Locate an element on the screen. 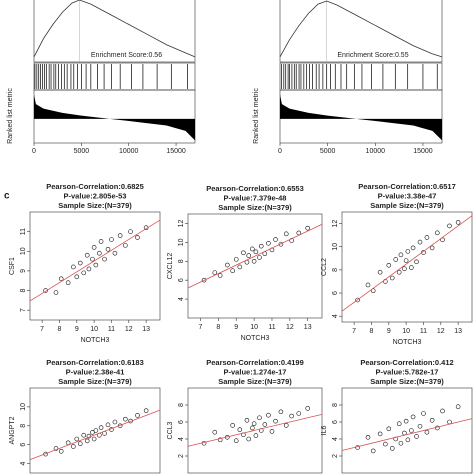 Image resolution: width=474 pixels, height=474 pixels. x-tick-label: 12 is located at coordinates (129, 329).